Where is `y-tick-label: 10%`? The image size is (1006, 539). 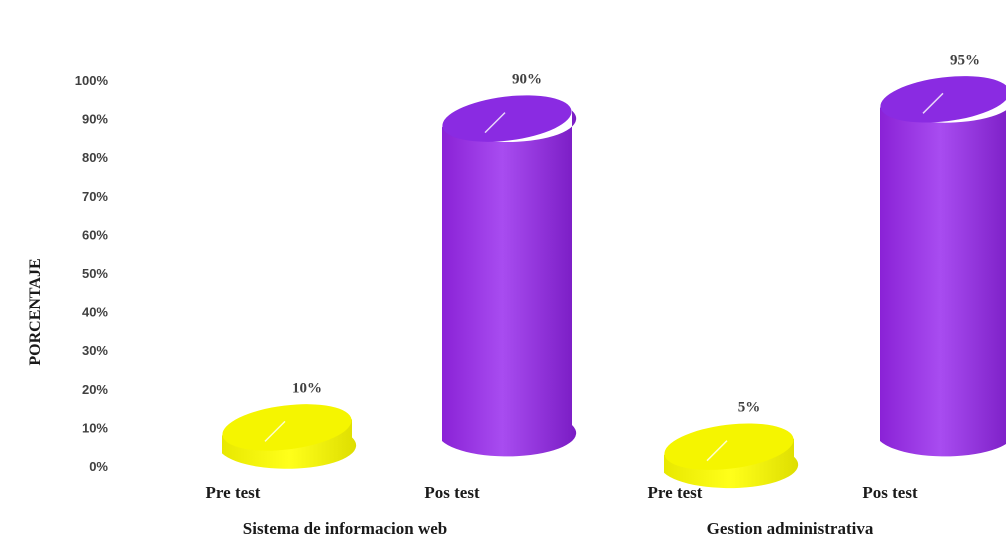
y-tick-label: 10% is located at coordinates (95, 427).